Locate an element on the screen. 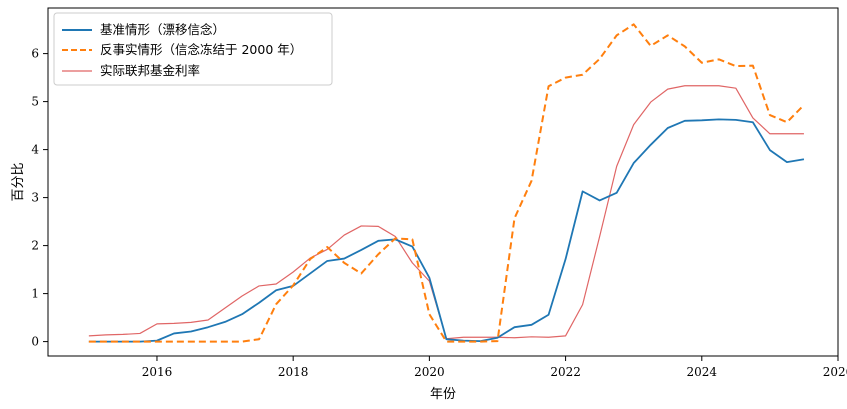 The width and height of the screenshot is (847, 409). legend-label-actual: 实际联邦基金利率 is located at coordinates (150, 70).